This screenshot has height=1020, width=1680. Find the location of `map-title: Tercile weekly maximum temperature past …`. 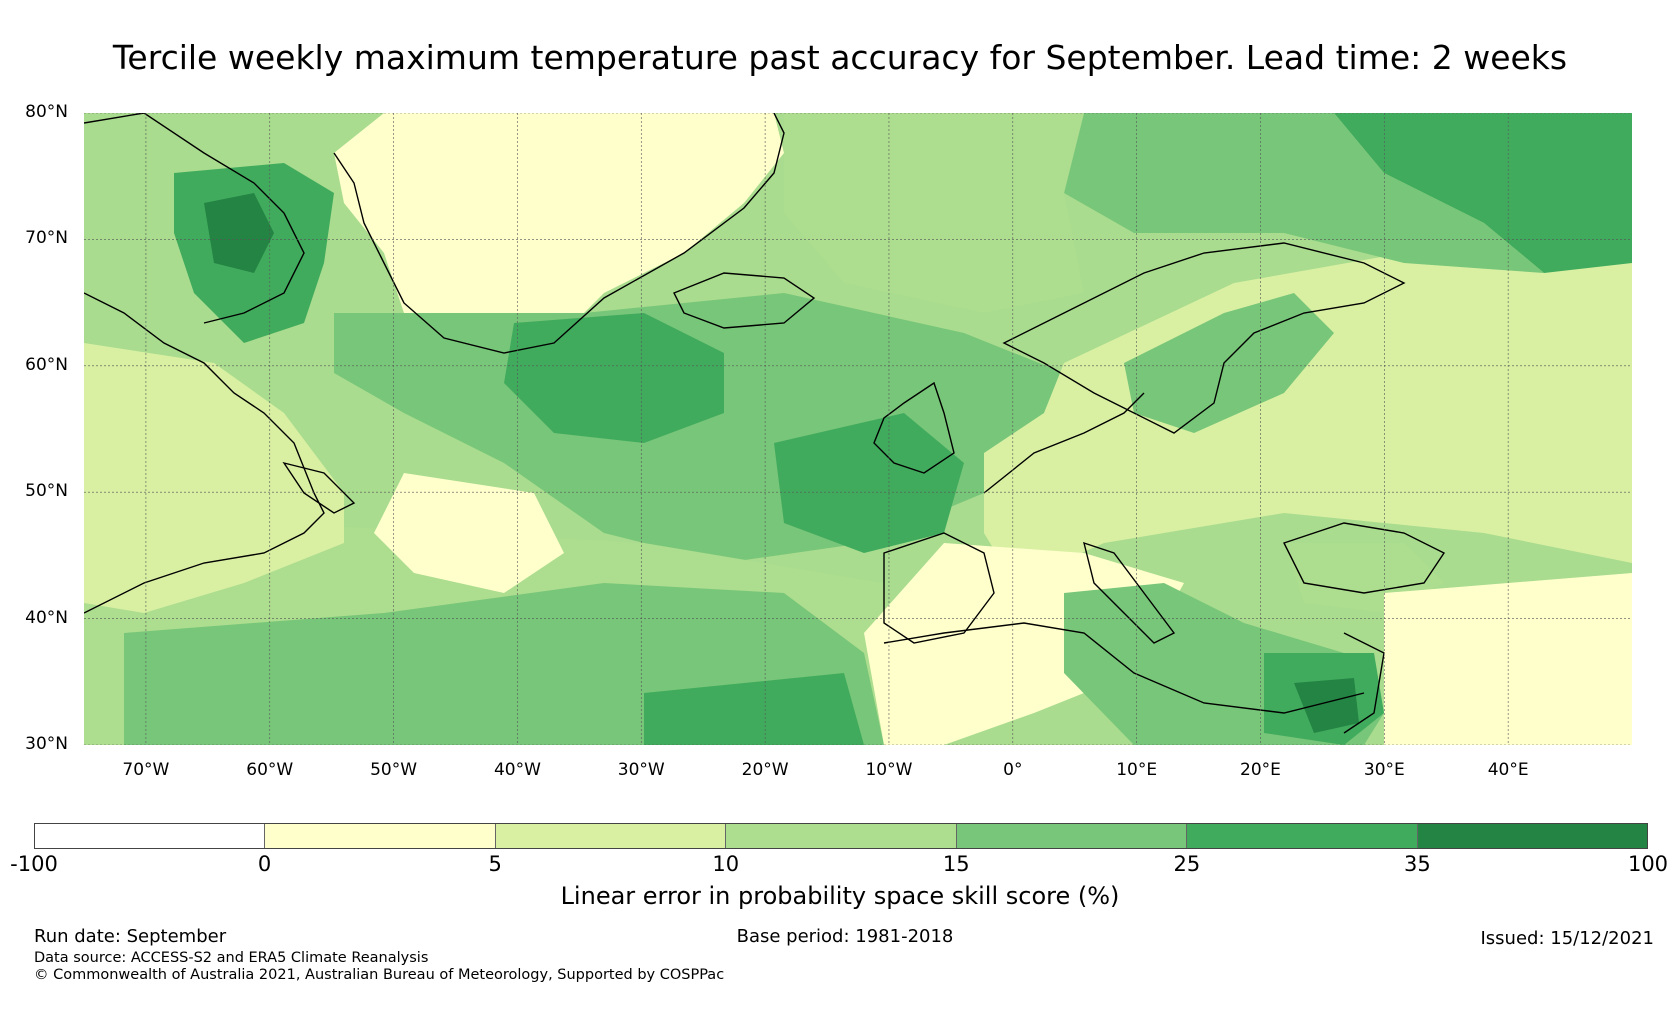

map-title: Tercile weekly maximum temperature past … is located at coordinates (840, 57).